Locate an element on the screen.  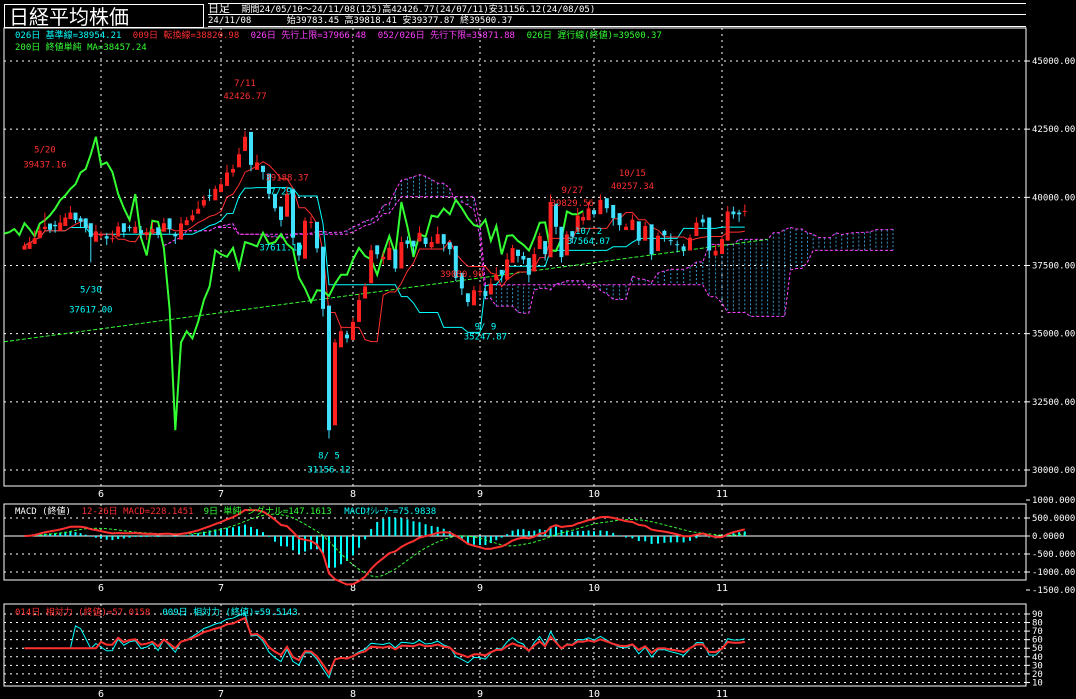
rsi-x-month-label: 9 is located at coordinates (480, 694).